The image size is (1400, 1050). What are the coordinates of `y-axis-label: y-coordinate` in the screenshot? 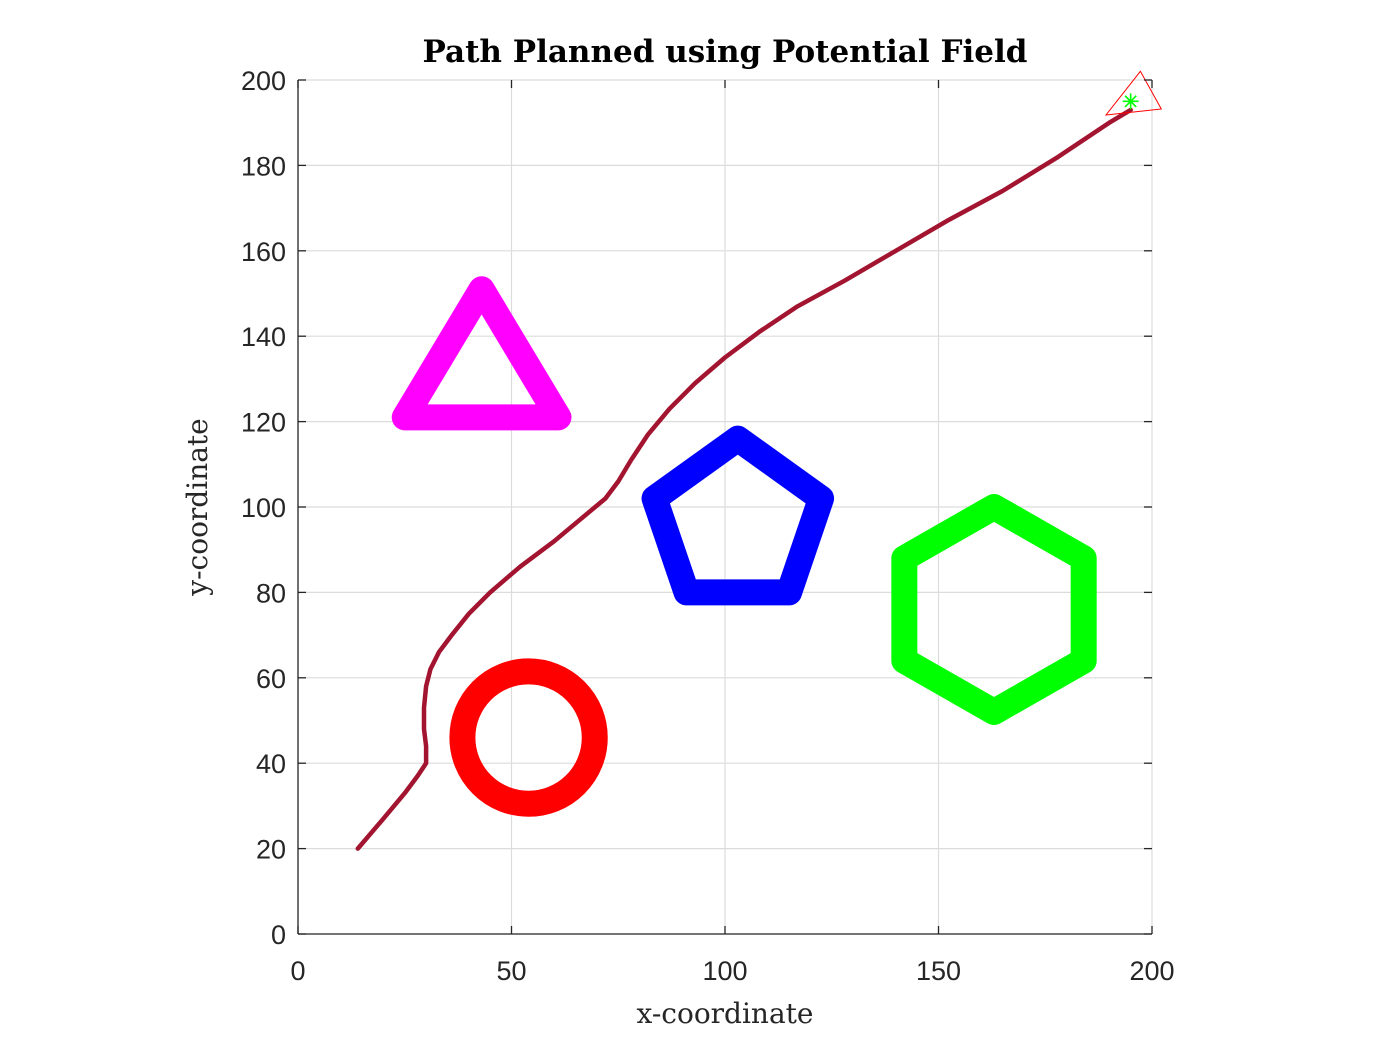 It's located at (197, 507).